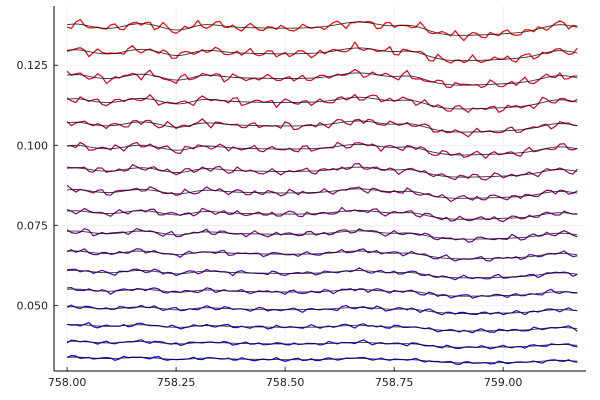 This screenshot has height=400, width=600. What do you see at coordinates (503, 382) in the screenshot?
I see `x-tick-label: 759.00` at bounding box center [503, 382].